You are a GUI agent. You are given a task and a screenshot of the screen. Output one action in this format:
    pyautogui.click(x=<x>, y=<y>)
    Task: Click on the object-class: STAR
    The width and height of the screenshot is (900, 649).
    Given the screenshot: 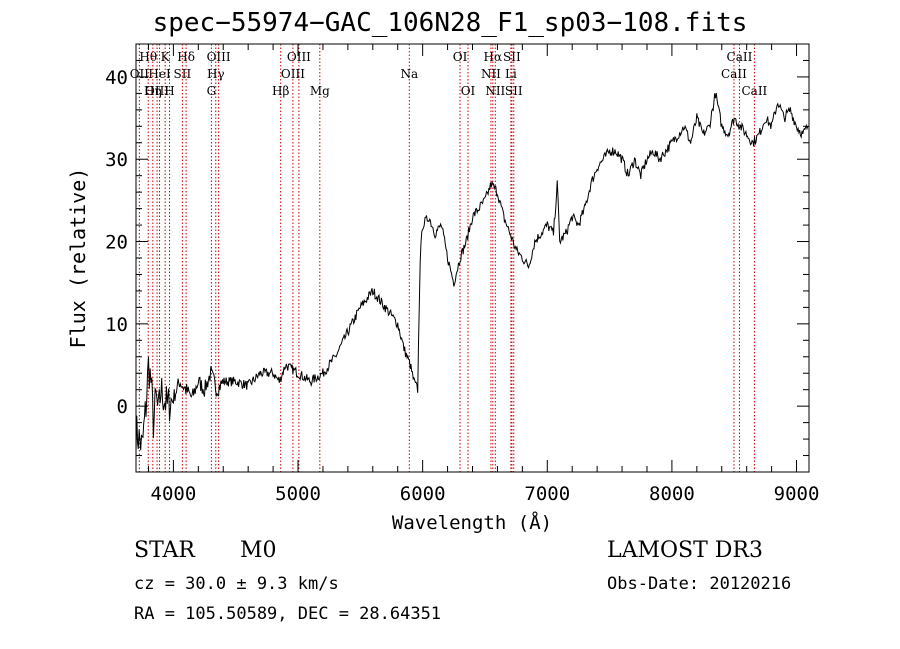 What is the action you would take?
    pyautogui.click(x=164, y=550)
    